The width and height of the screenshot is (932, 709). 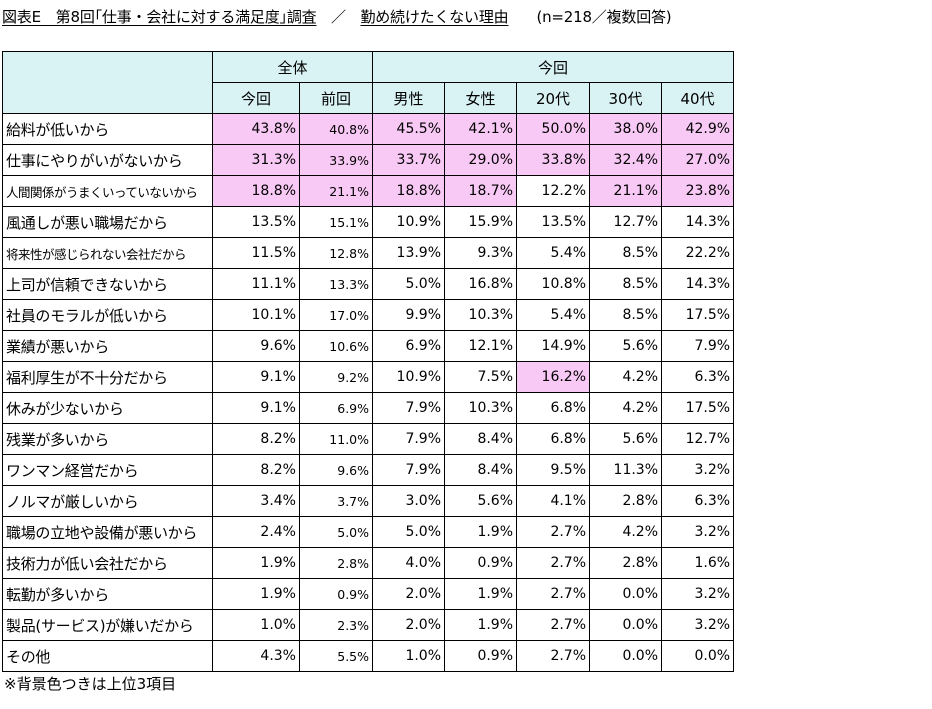 I want to click on row-label: 転勤が多いから, so click(x=107, y=594).